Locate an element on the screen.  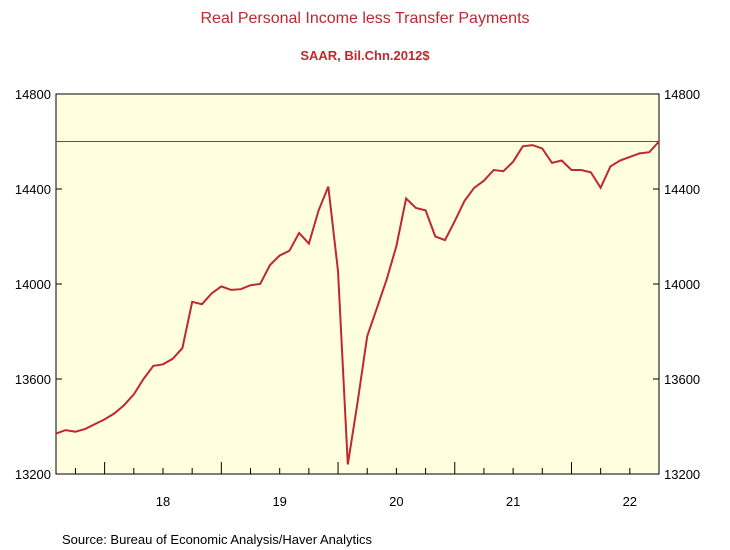
y-tick-label-left: 14000 is located at coordinates (33, 284).